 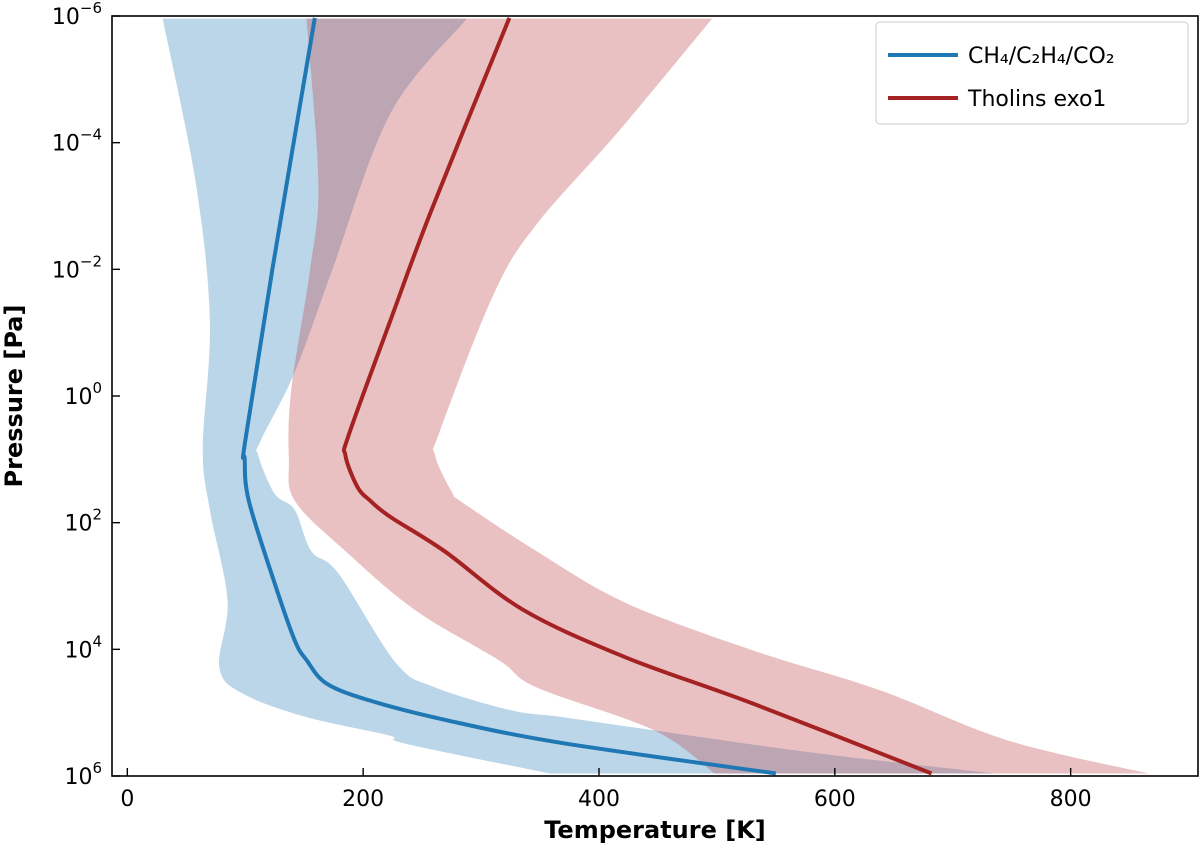 I want to click on legend-label-0: CH₄/C₂H₄/CO₂, so click(x=1041, y=56).